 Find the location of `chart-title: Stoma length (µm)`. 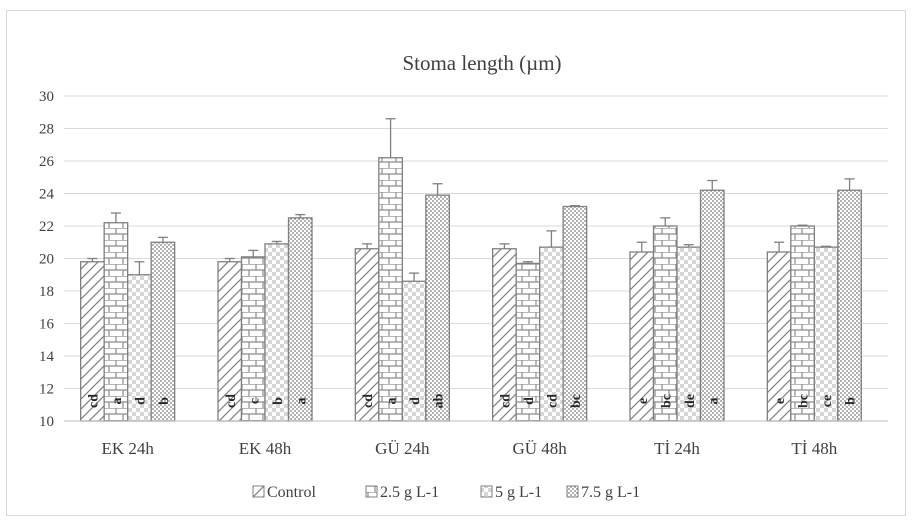

chart-title: Stoma length (µm) is located at coordinates (481, 63).